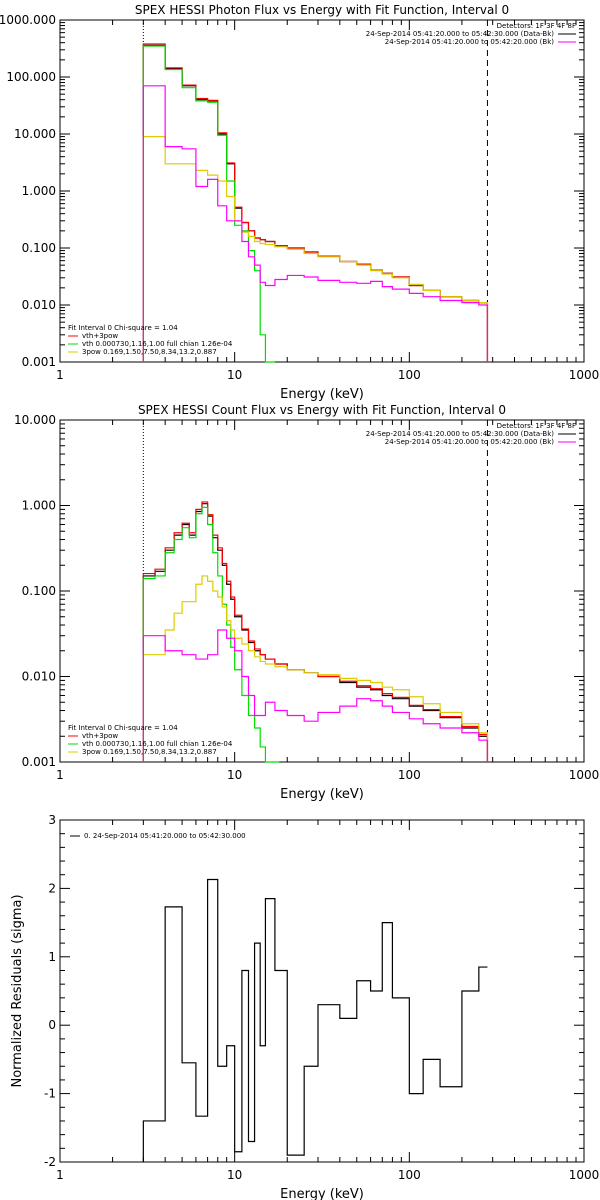 The width and height of the screenshot is (600, 1200). I want to click on y-tick-label: -1, so click(50, 1094).